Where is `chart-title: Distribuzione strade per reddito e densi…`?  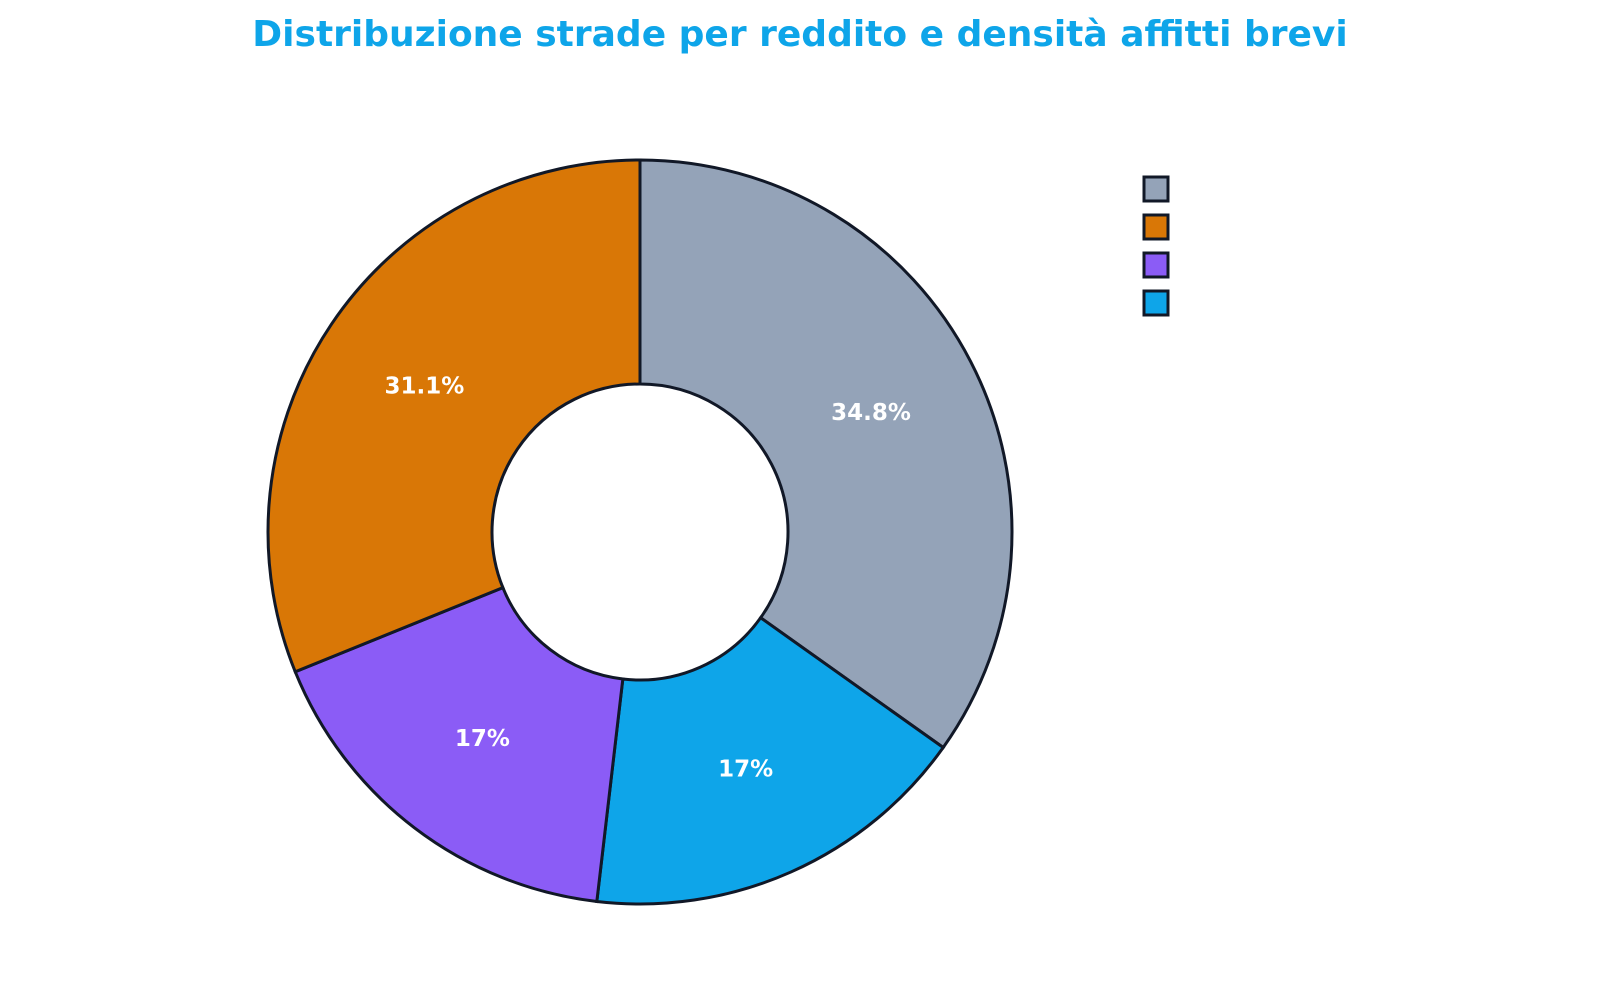
chart-title: Distribuzione strade per reddito e densi… is located at coordinates (800, 34).